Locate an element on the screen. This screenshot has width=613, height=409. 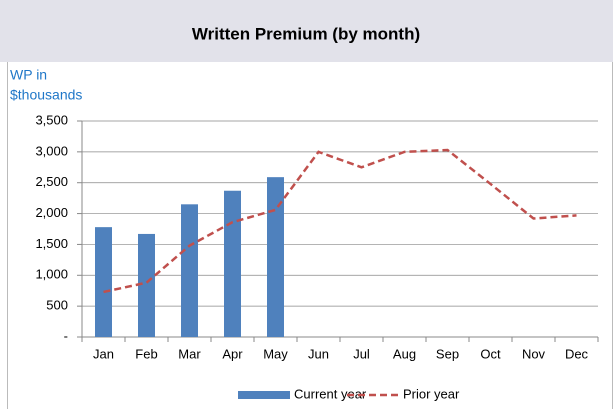
y-tick-label: 3,500 is located at coordinates (51, 119).